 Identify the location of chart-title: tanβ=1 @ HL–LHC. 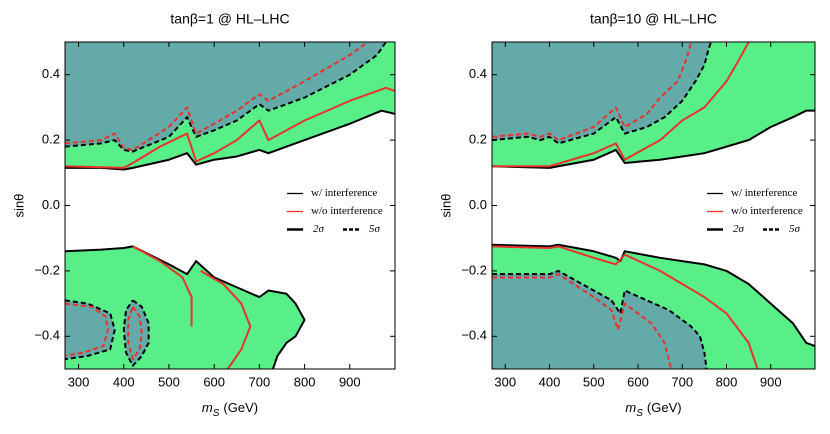
(229, 19).